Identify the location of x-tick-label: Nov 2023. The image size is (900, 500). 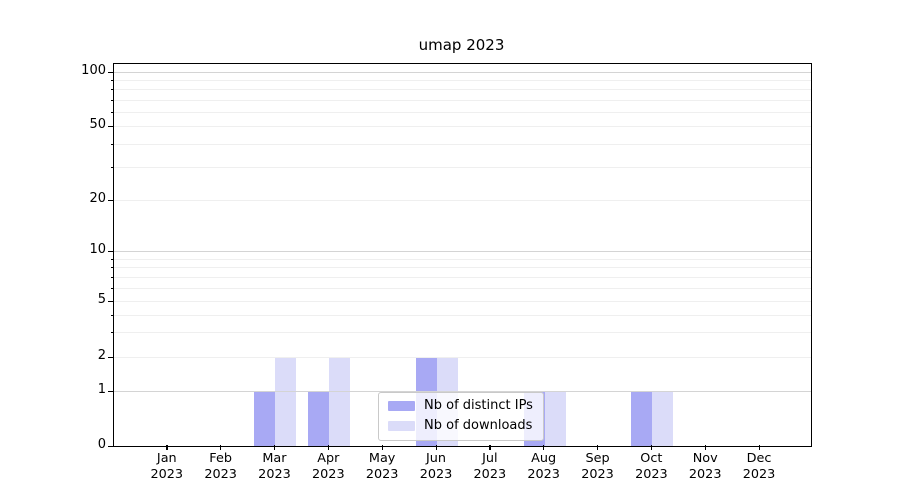
(705, 466).